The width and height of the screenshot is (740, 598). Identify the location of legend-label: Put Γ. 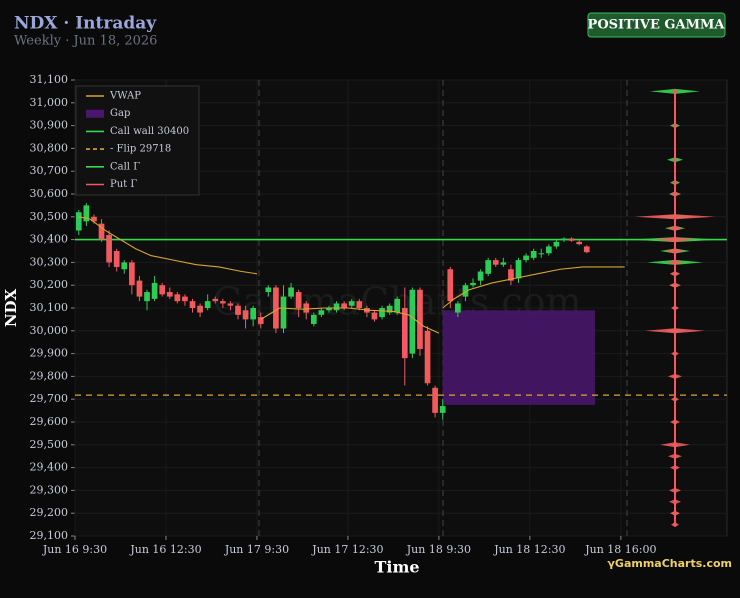
(123, 184).